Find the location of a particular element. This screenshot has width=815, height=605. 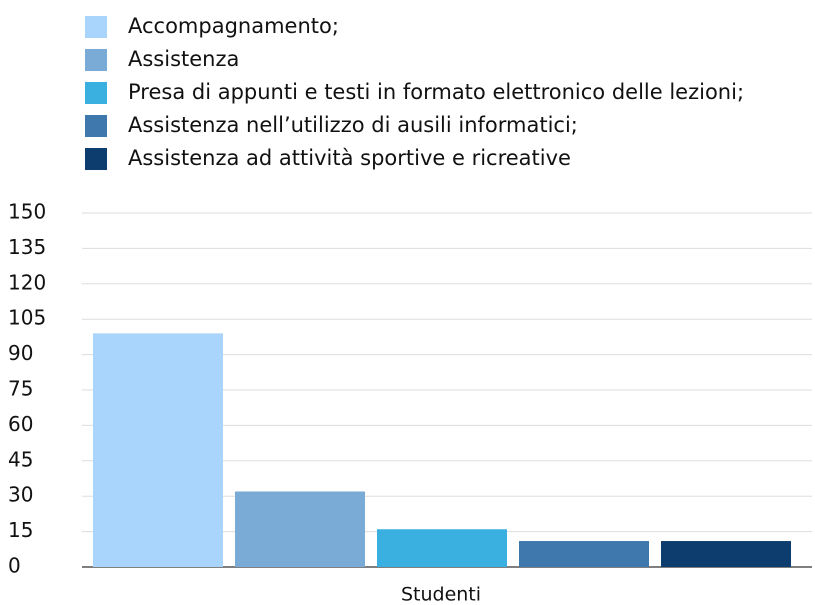

y-tick-label: 60 is located at coordinates (20, 424).